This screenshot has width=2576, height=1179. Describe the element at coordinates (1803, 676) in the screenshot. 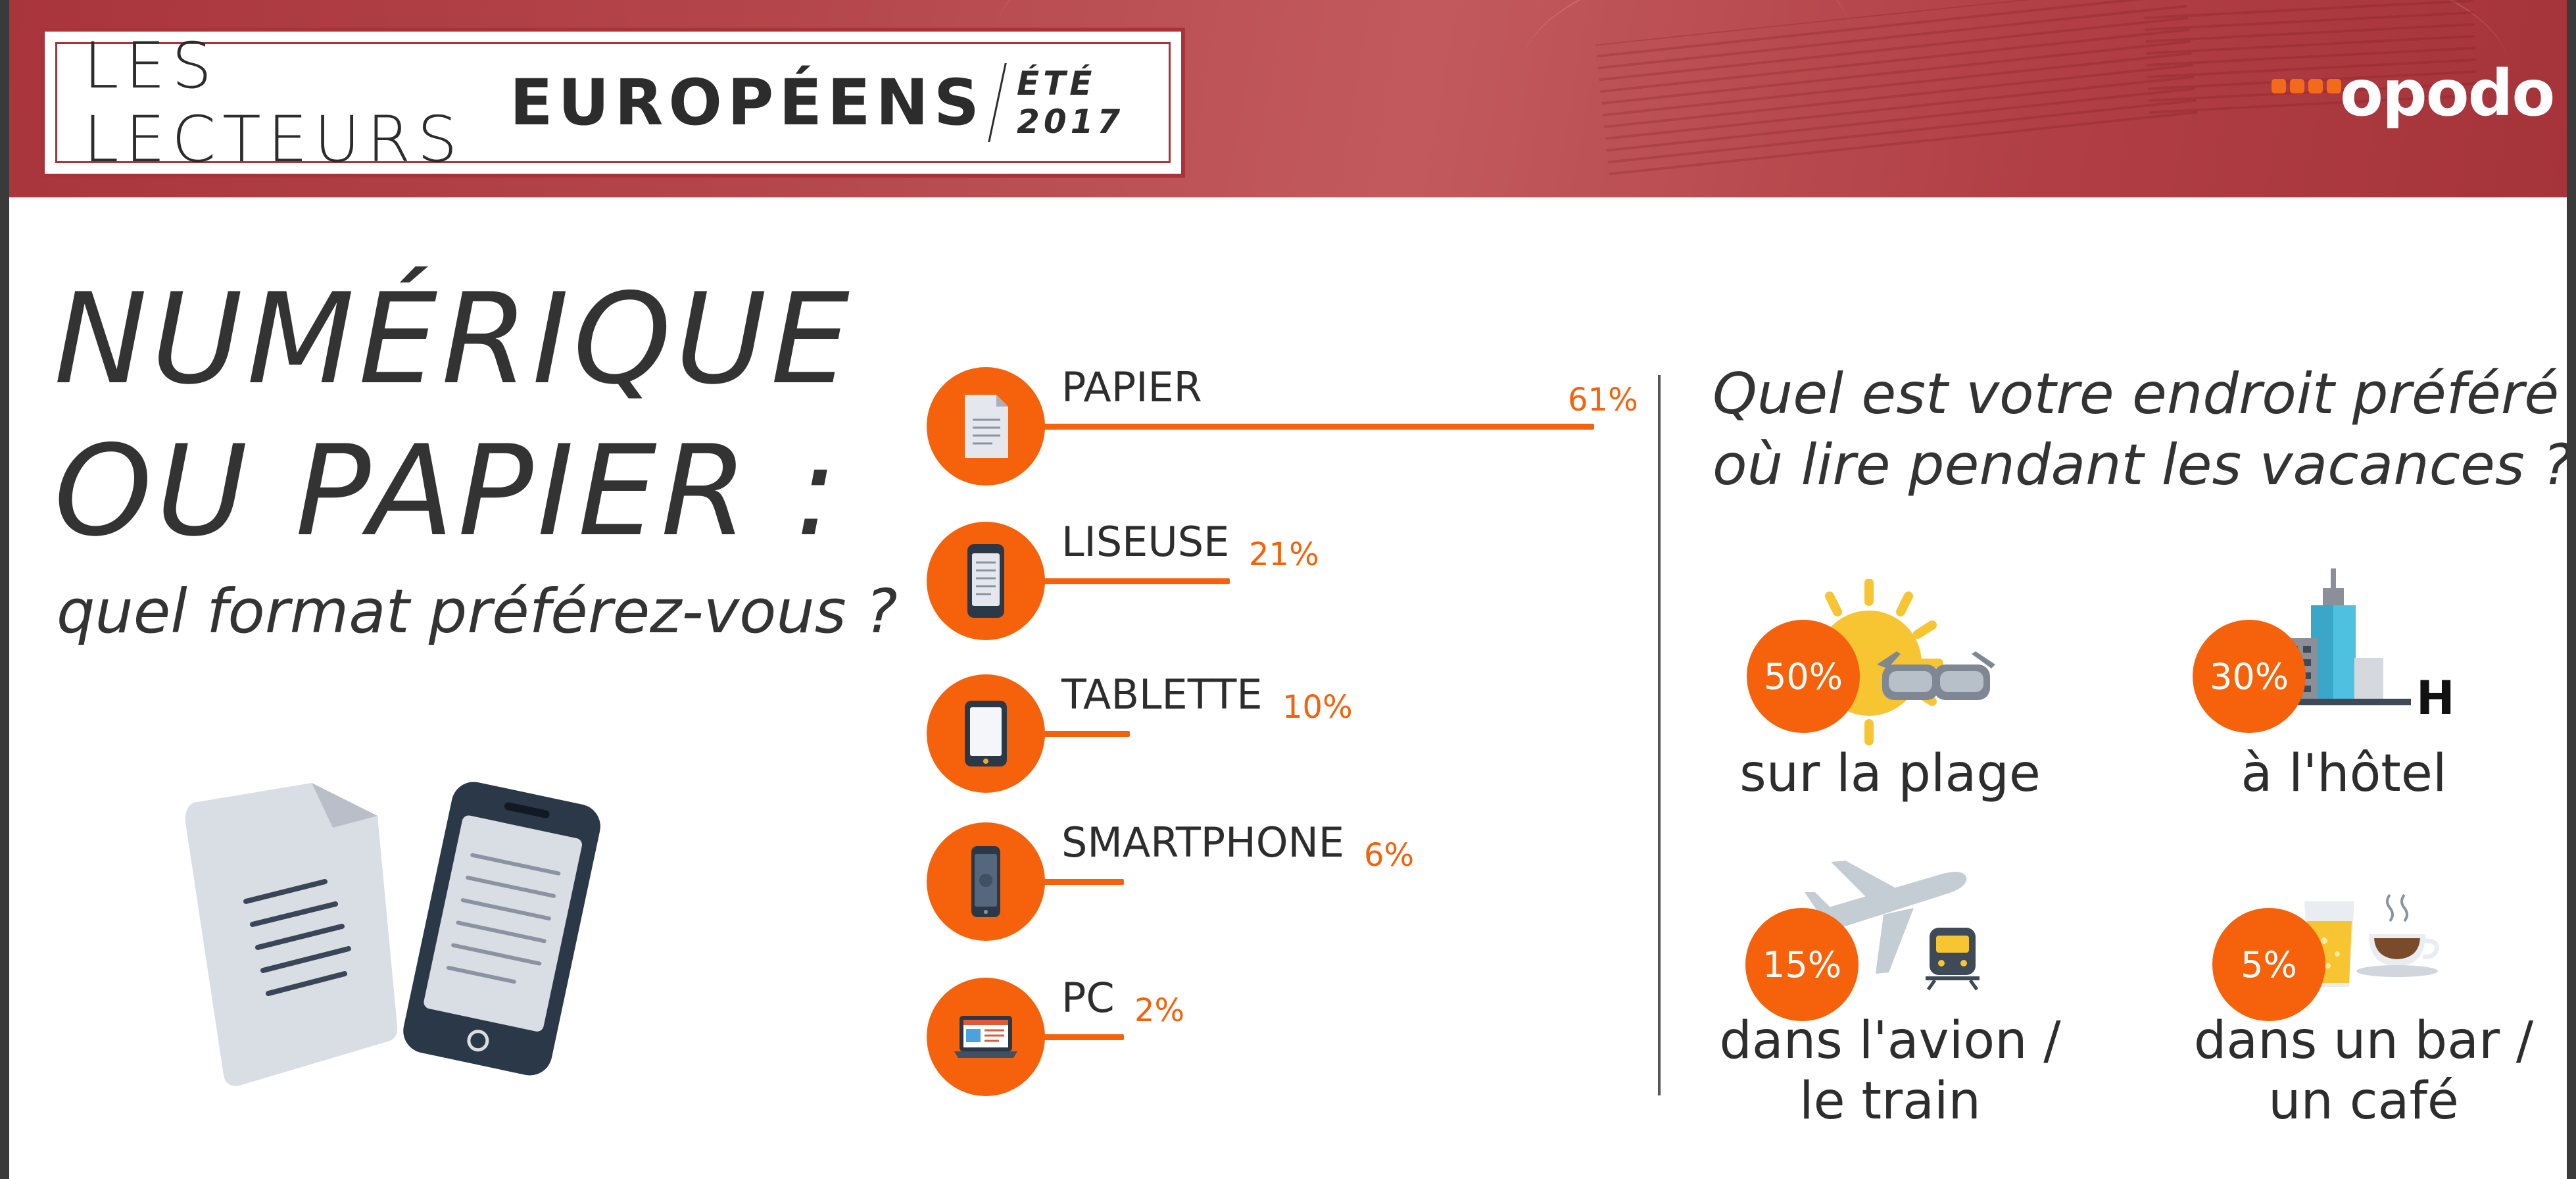

I see `place-value-beach: 50%` at that location.